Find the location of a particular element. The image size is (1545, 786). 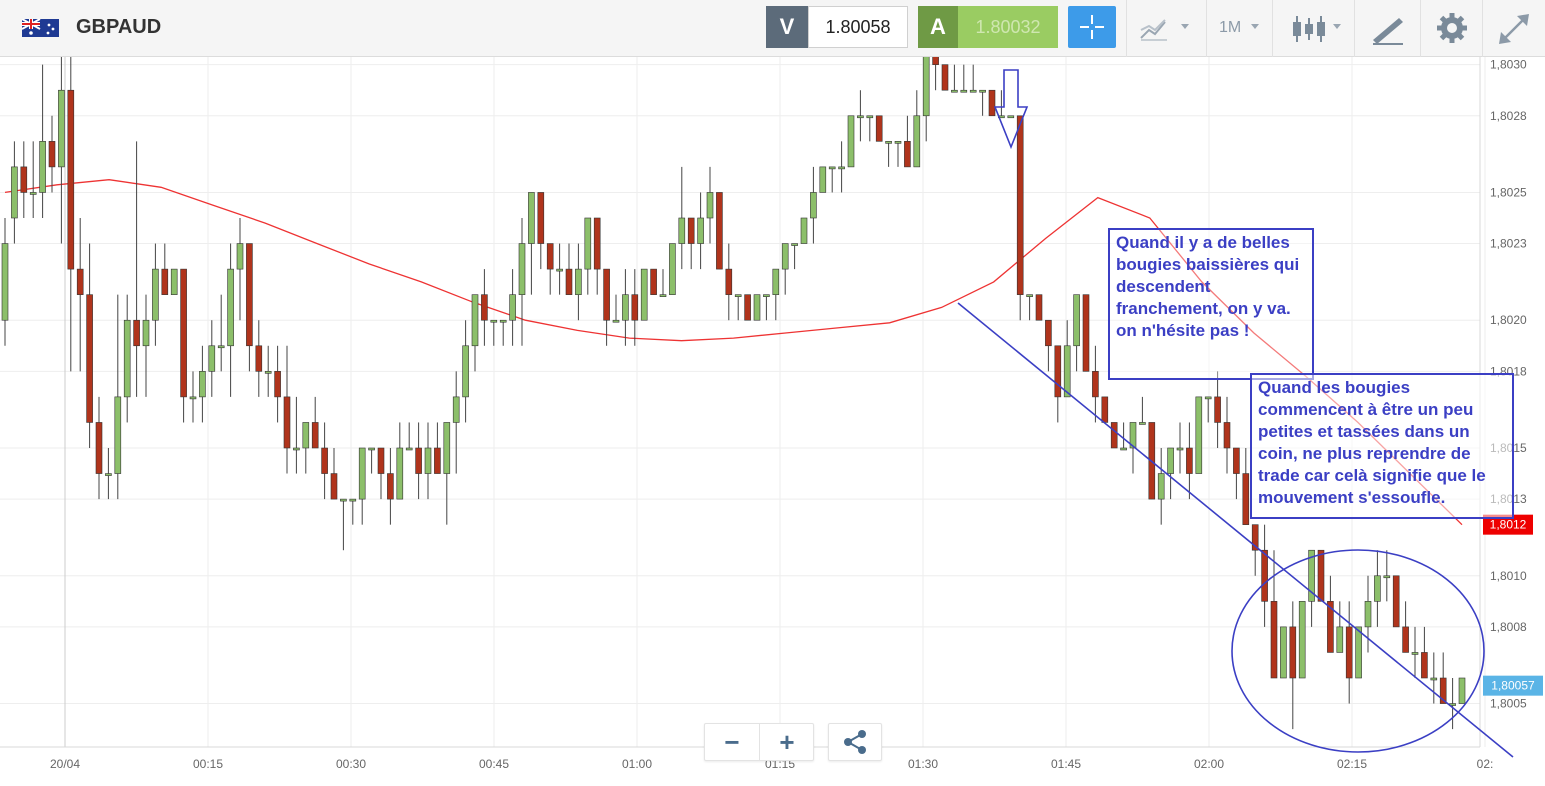

x-tick-label: 01:00 is located at coordinates (637, 764).